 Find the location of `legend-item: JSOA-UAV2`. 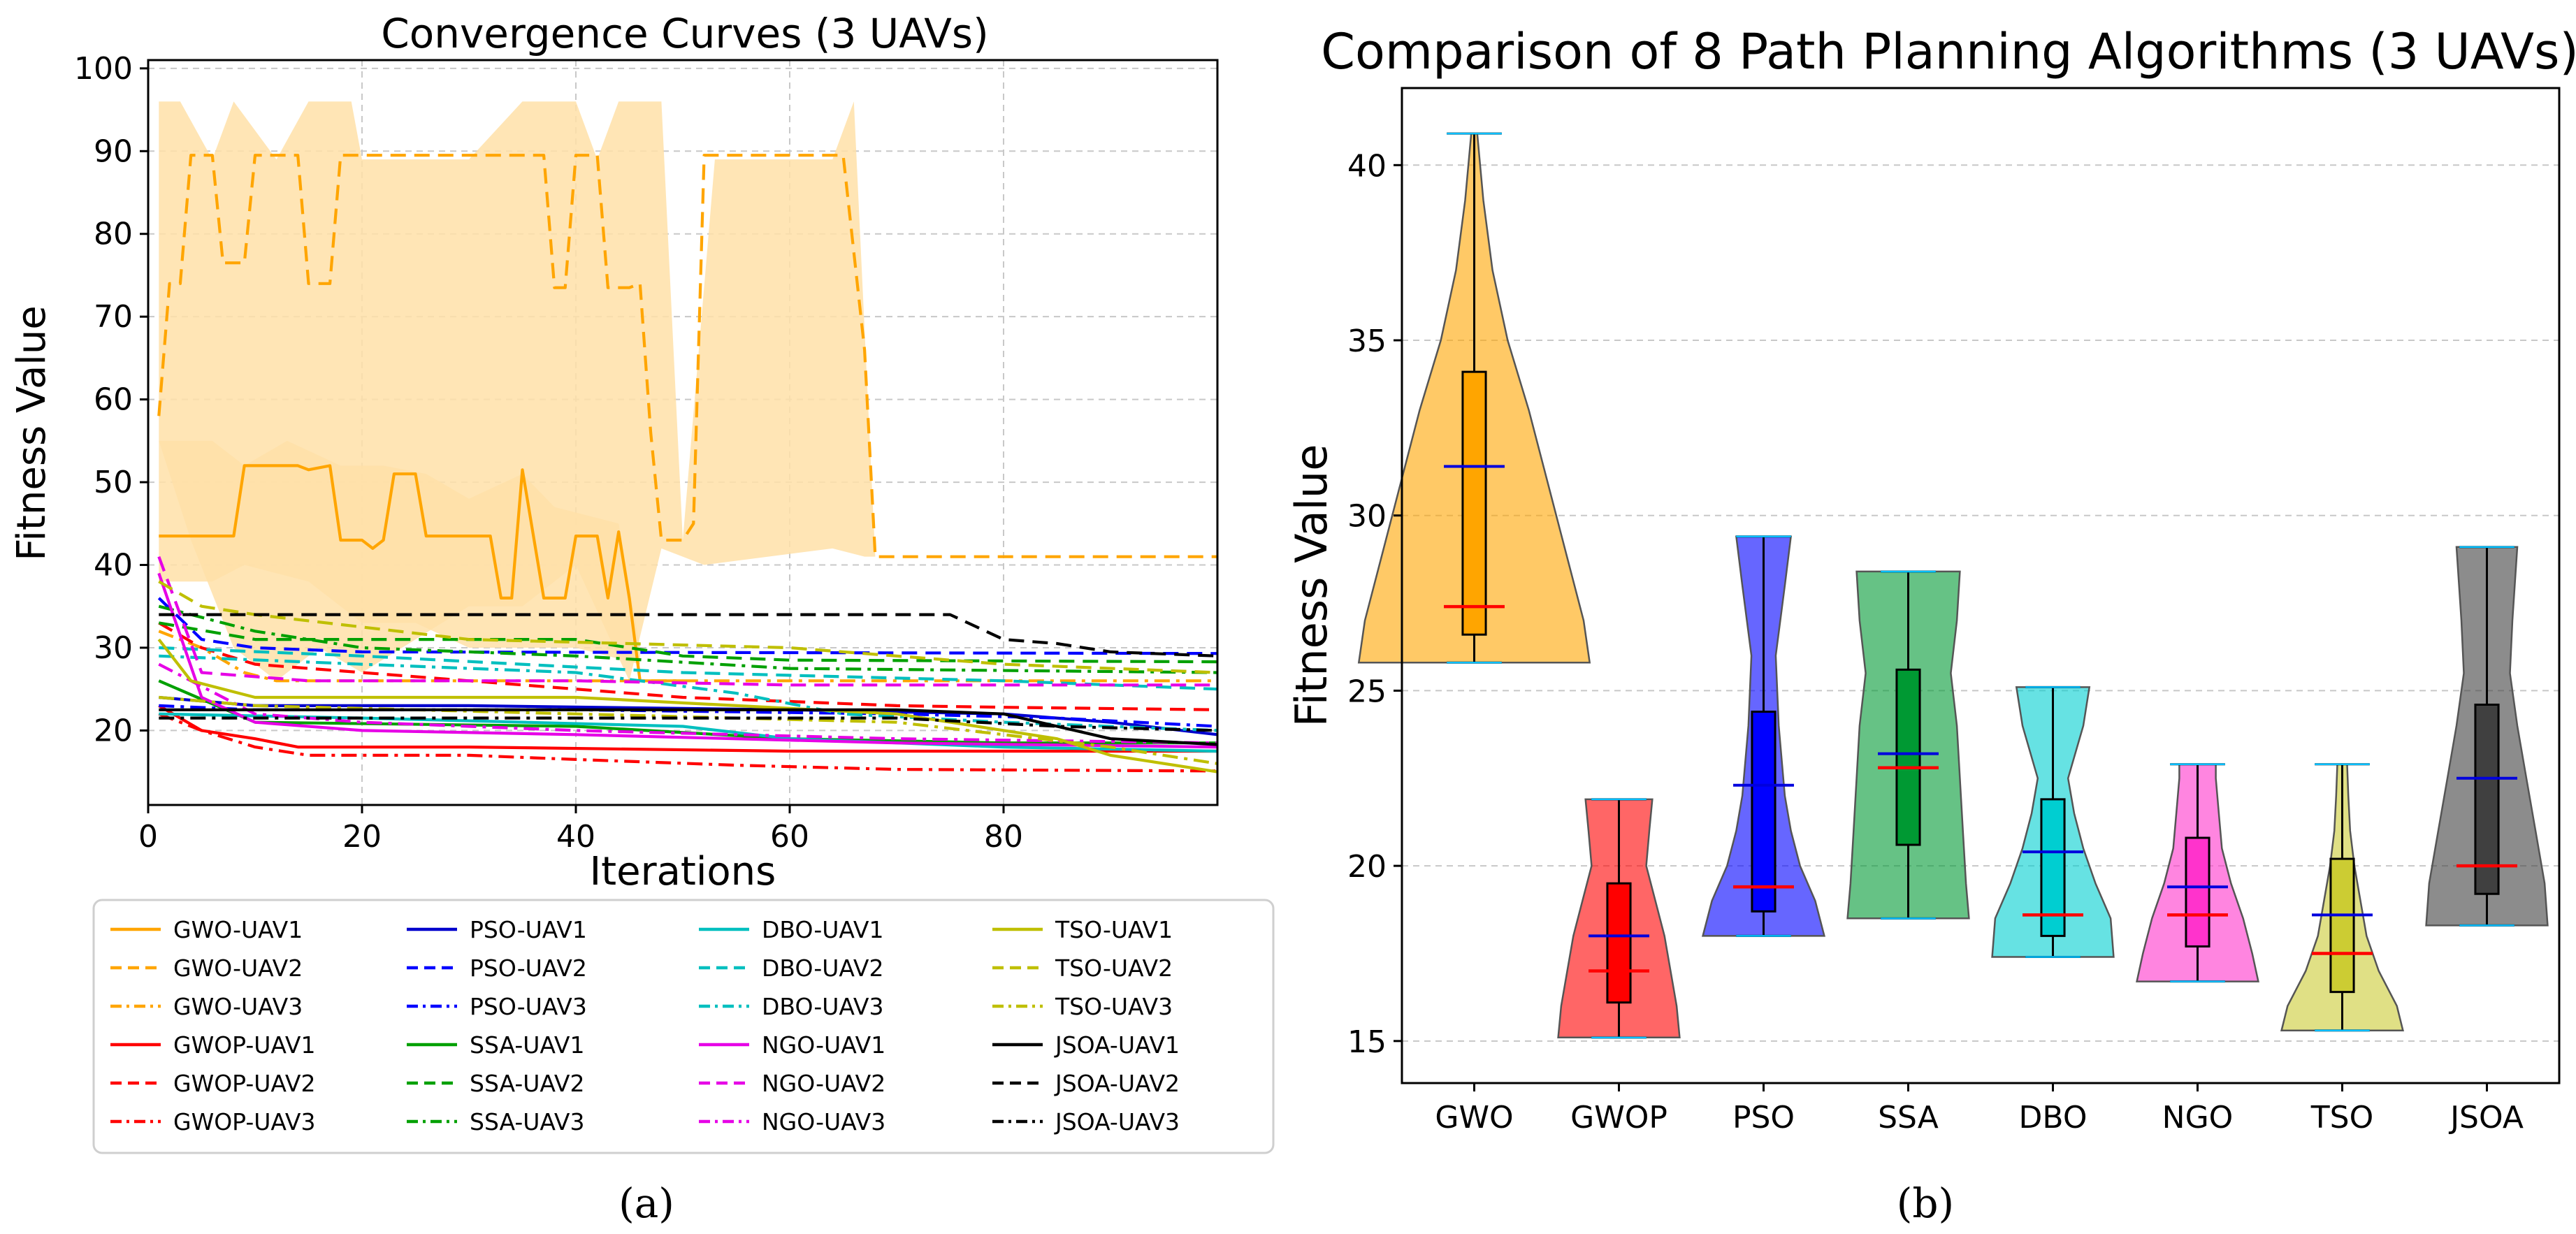

legend-item: JSOA-UAV2 is located at coordinates (1086, 1083).